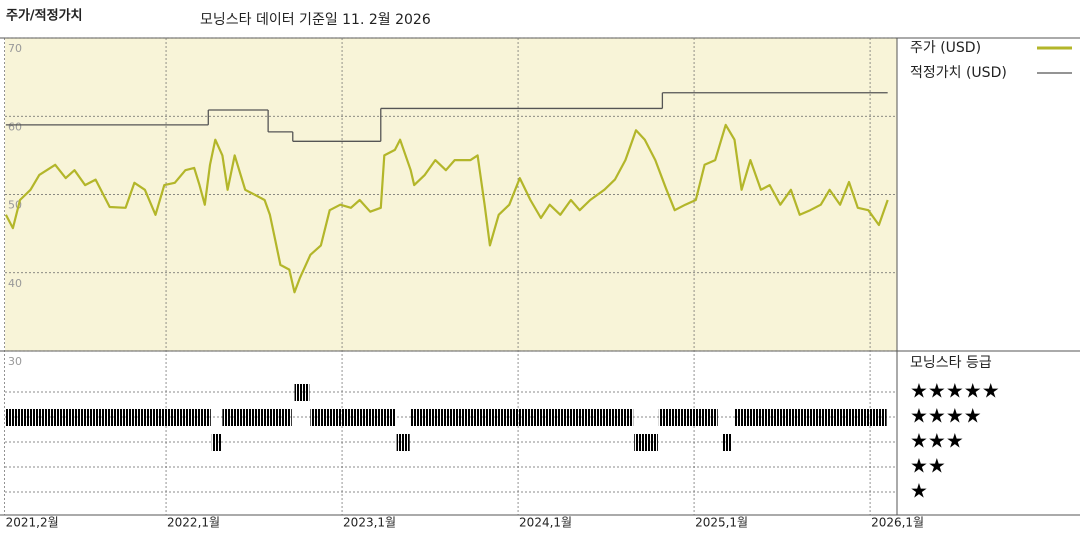 The width and height of the screenshot is (1080, 544). Describe the element at coordinates (928, 466) in the screenshot. I see `rating-label: ★★` at that location.